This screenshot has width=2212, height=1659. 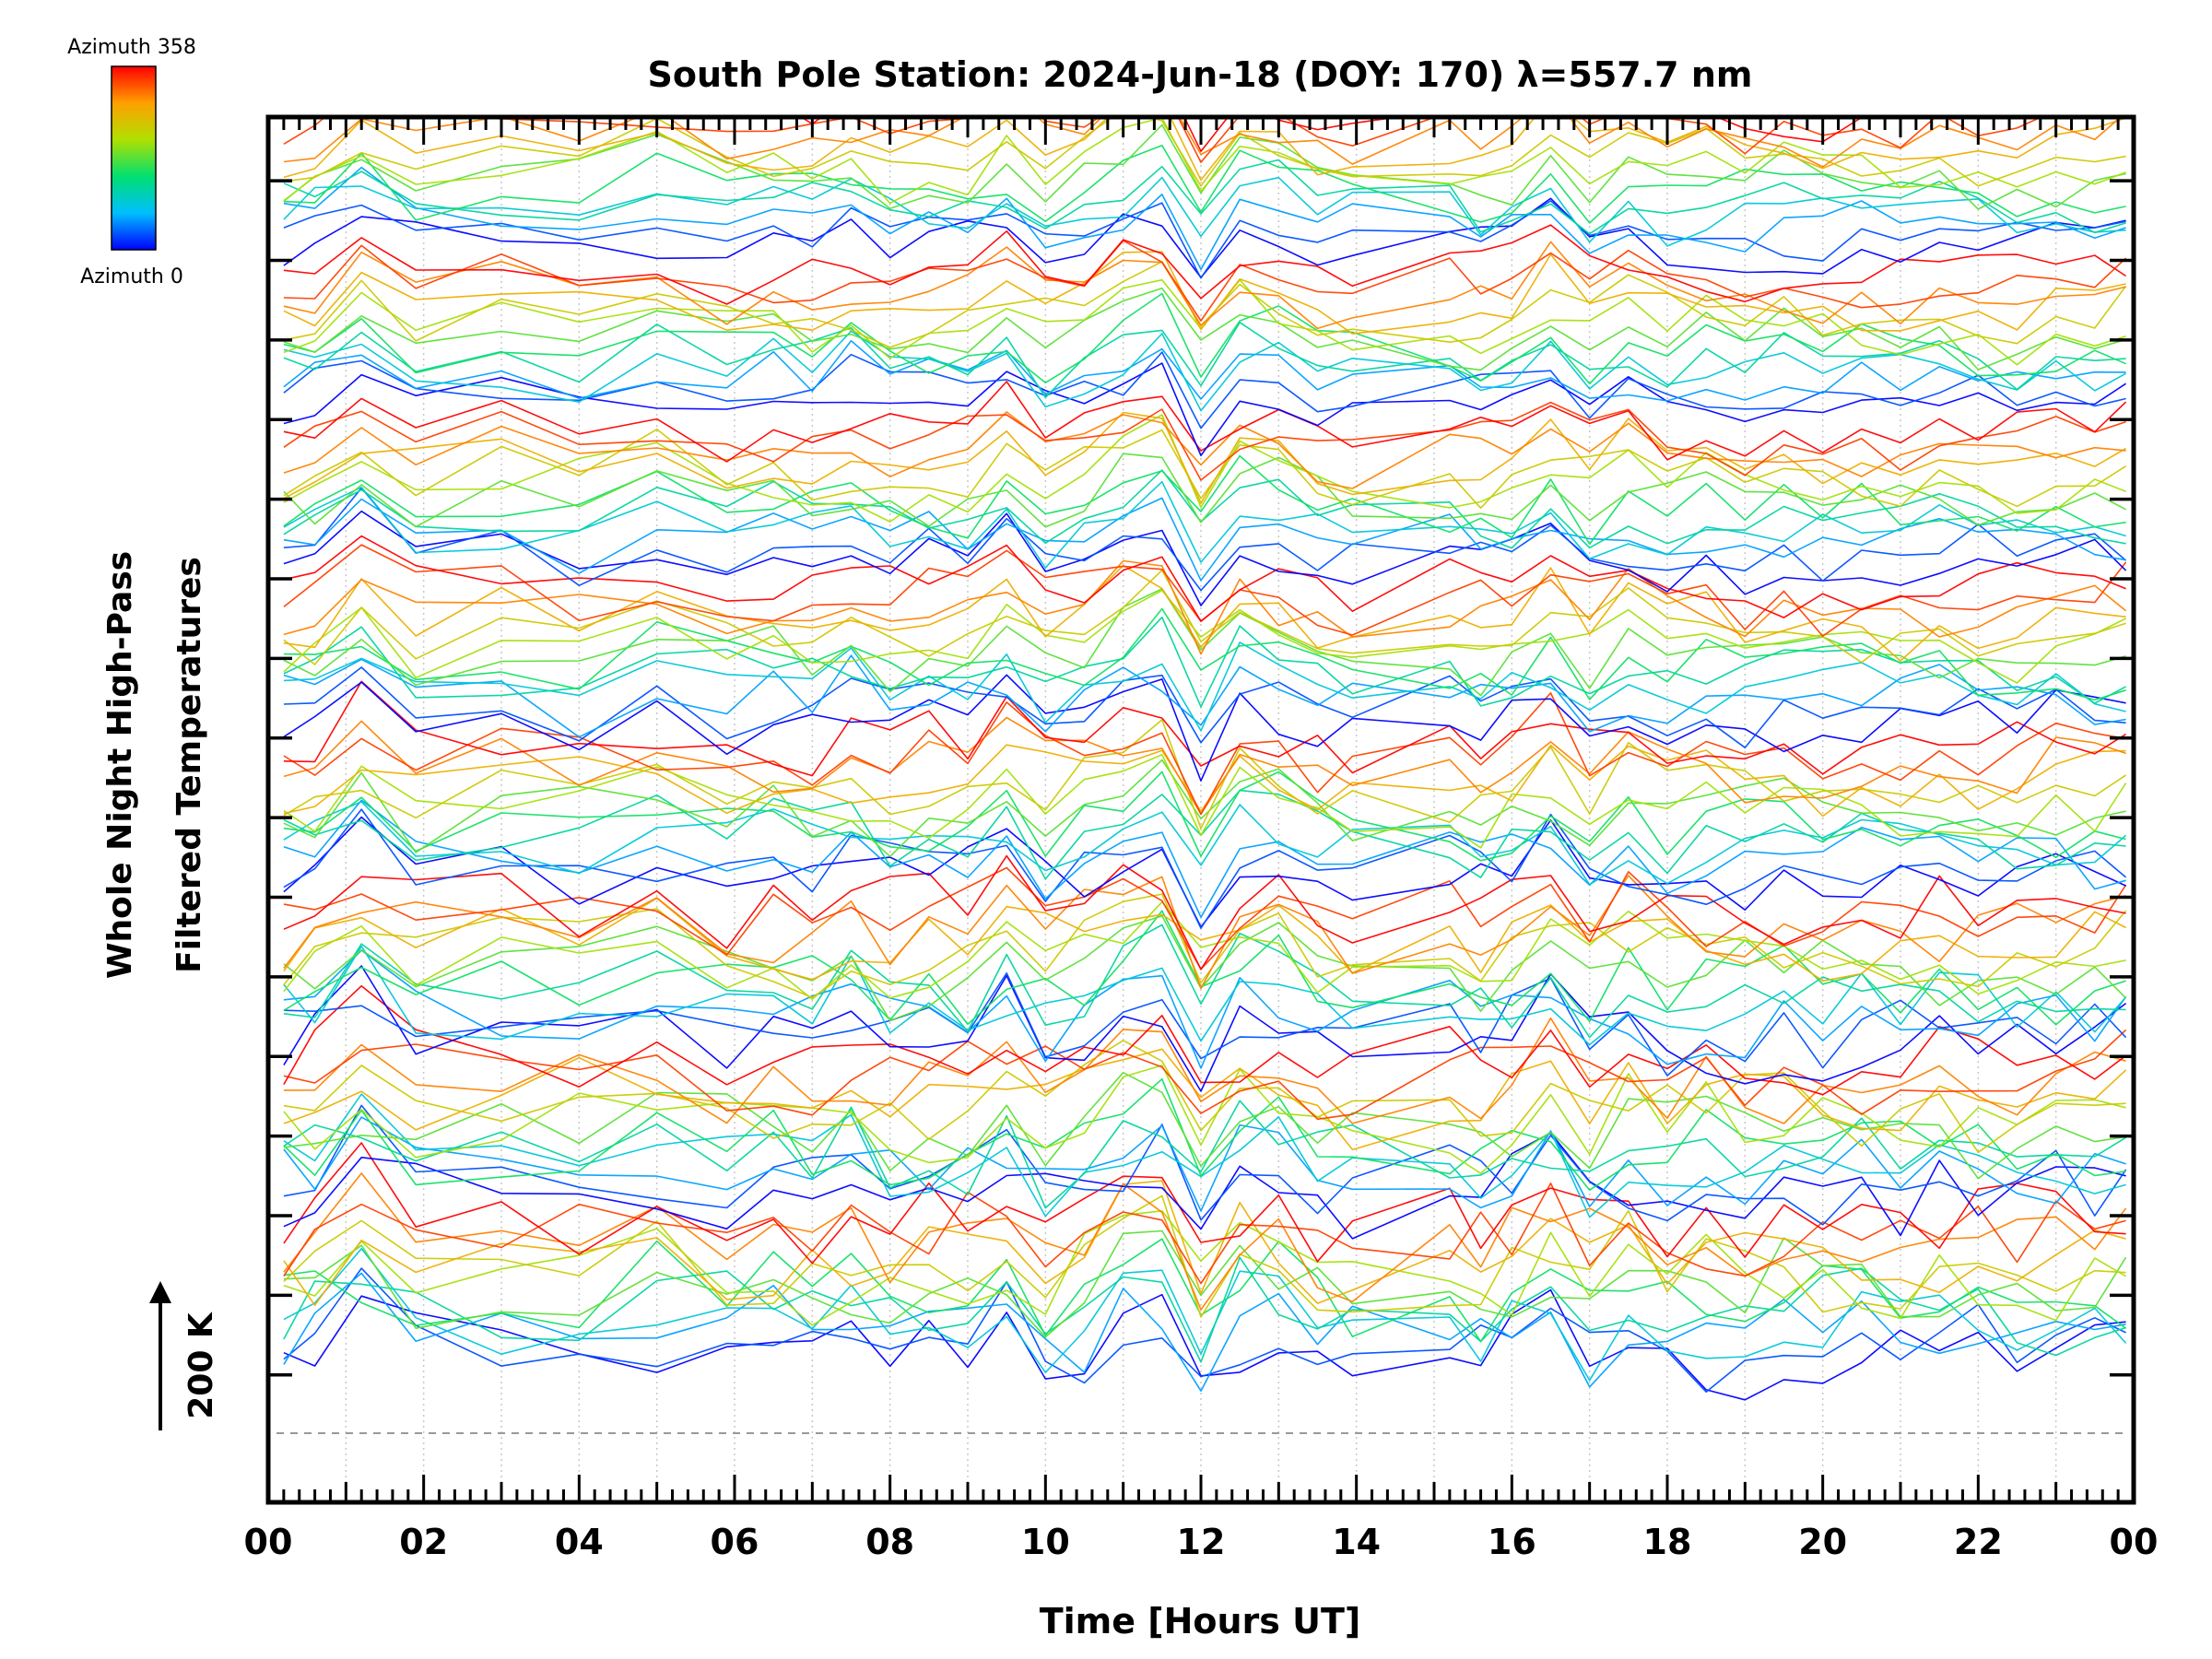 What do you see at coordinates (423, 1542) in the screenshot?
I see `x-tick-label: 02` at bounding box center [423, 1542].